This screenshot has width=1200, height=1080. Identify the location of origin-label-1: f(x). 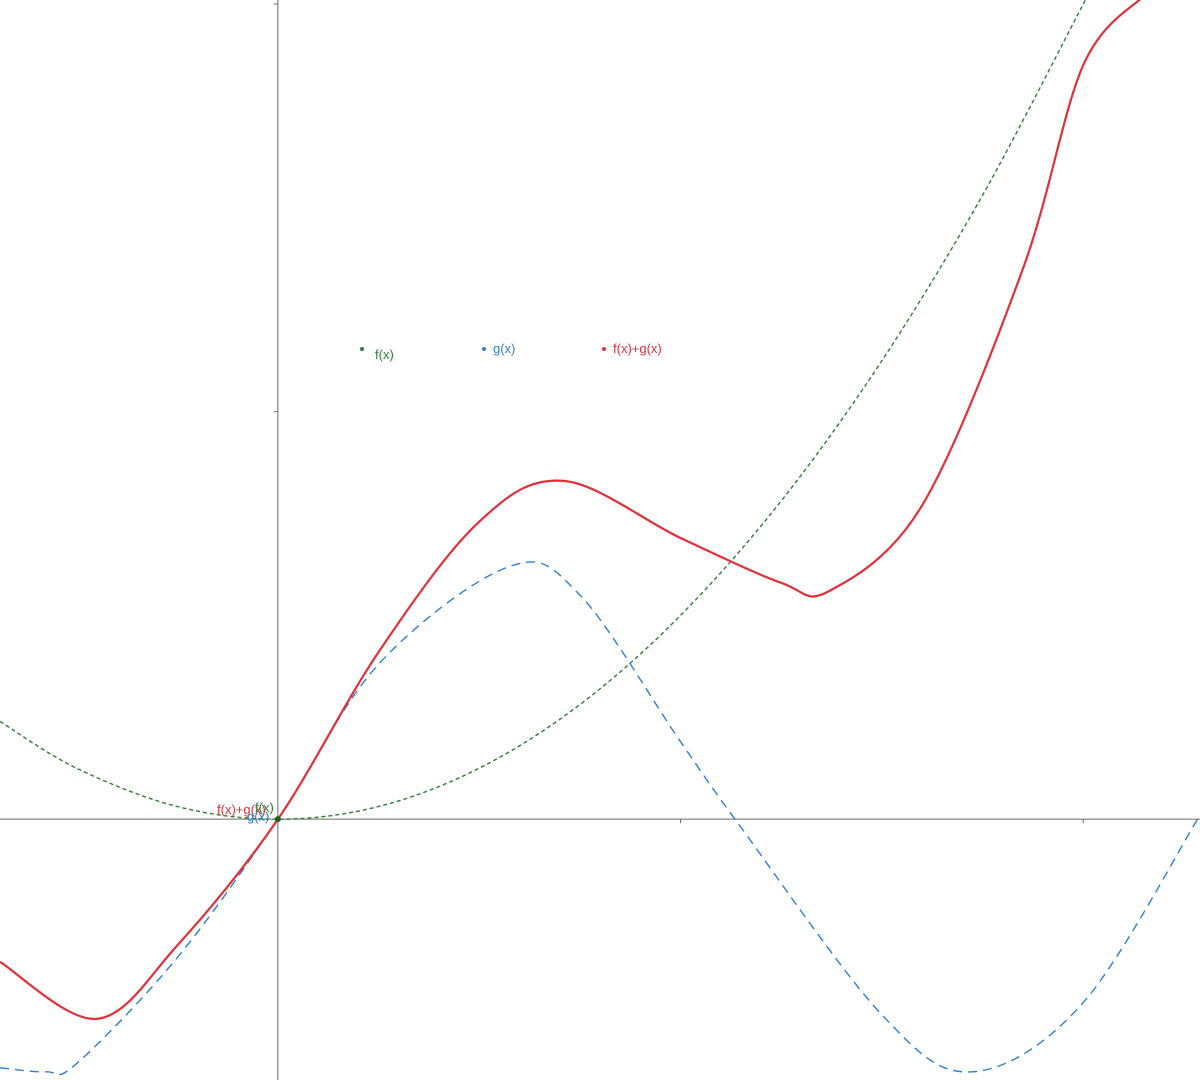
(264, 807).